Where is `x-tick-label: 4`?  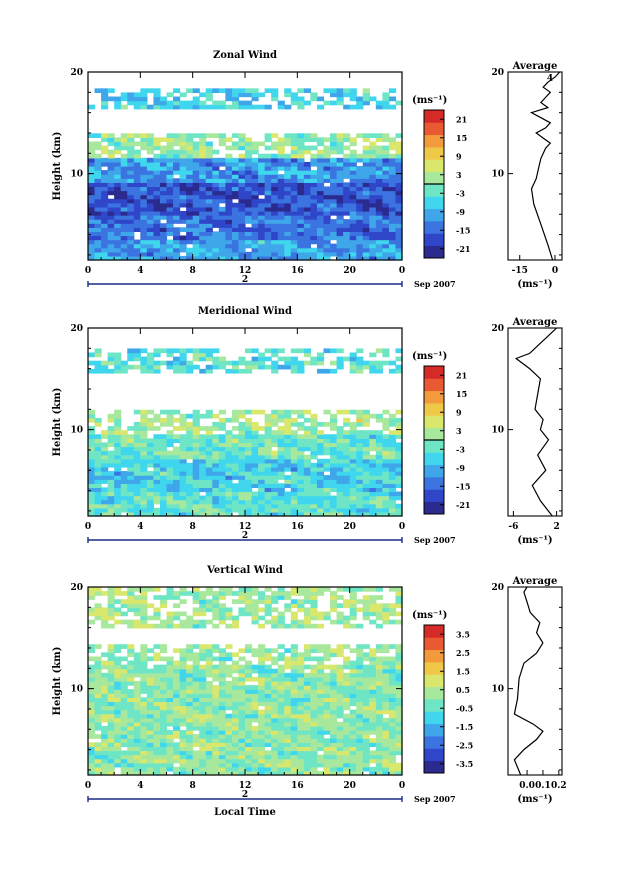
x-tick-label: 4 is located at coordinates (140, 786).